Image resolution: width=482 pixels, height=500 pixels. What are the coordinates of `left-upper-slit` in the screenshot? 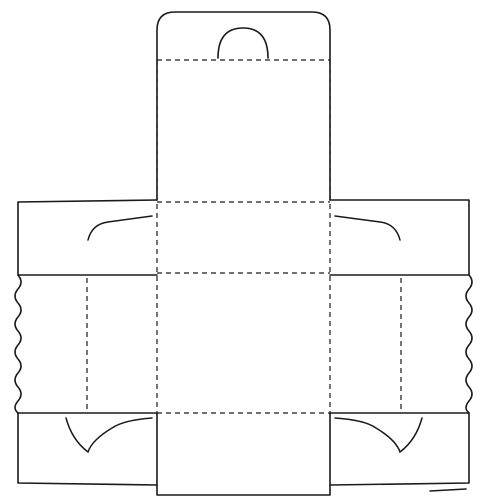 It's located at (120, 228).